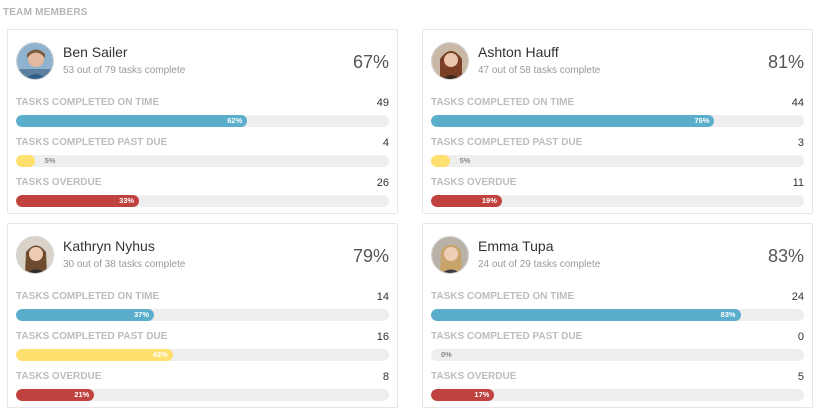 The height and width of the screenshot is (413, 828). What do you see at coordinates (617, 113) in the screenshot?
I see `metric-on-time: TASKS COMPLETED ON TIME 44 76%` at bounding box center [617, 113].